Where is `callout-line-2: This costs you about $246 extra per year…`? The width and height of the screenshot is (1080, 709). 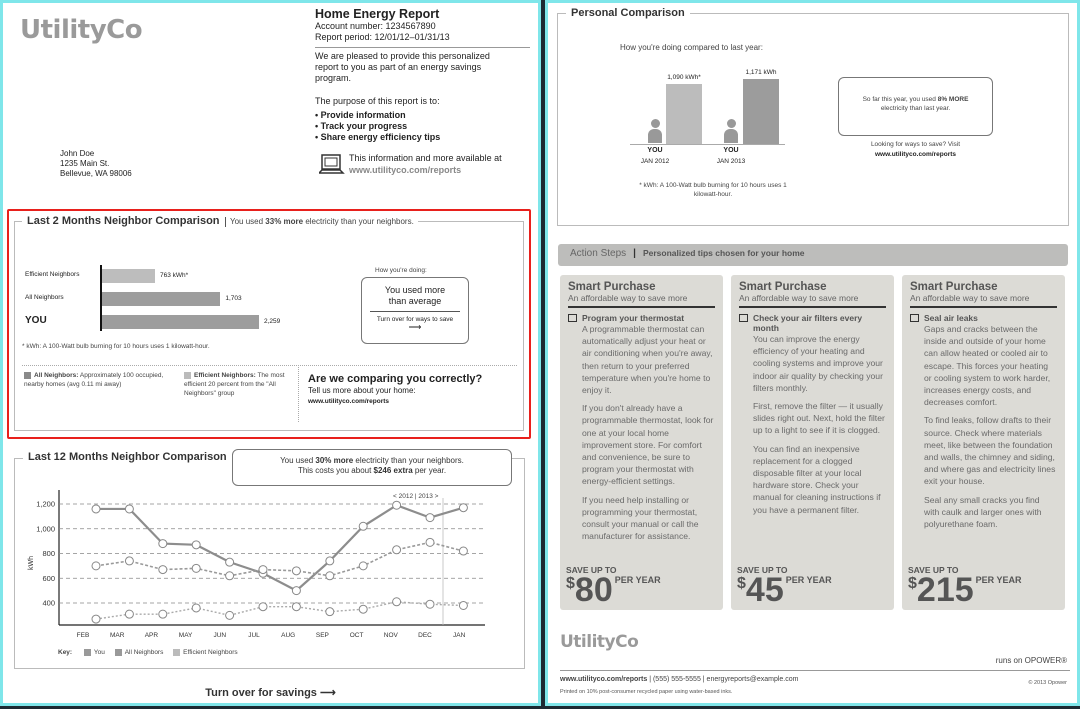 callout-line-2: This costs you about $246 extra per year… is located at coordinates (372, 471).